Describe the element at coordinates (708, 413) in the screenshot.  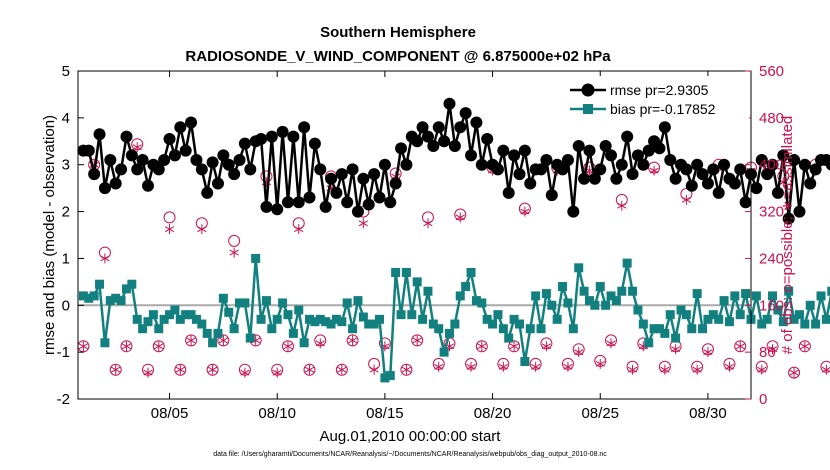
I see `x-tick-label: 08/30` at that location.